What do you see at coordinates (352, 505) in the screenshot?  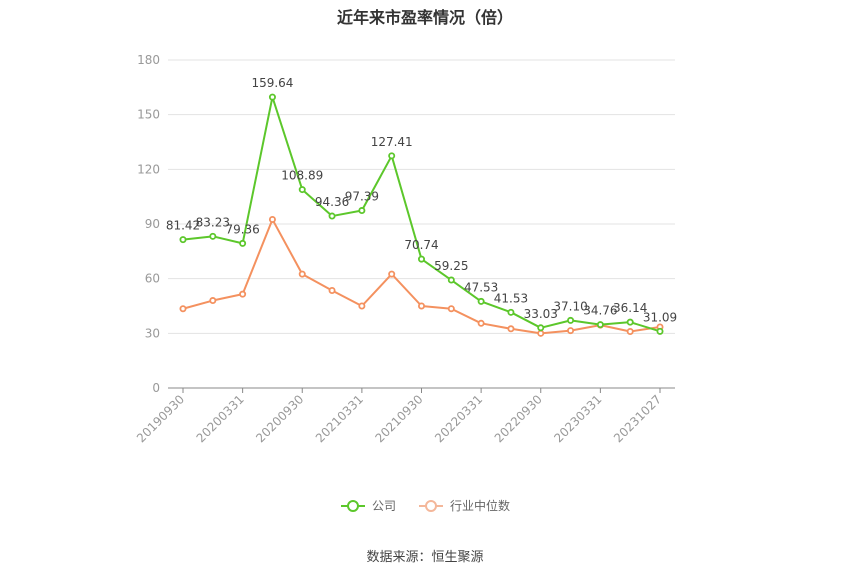 I see `legend-company-marker-icon` at bounding box center [352, 505].